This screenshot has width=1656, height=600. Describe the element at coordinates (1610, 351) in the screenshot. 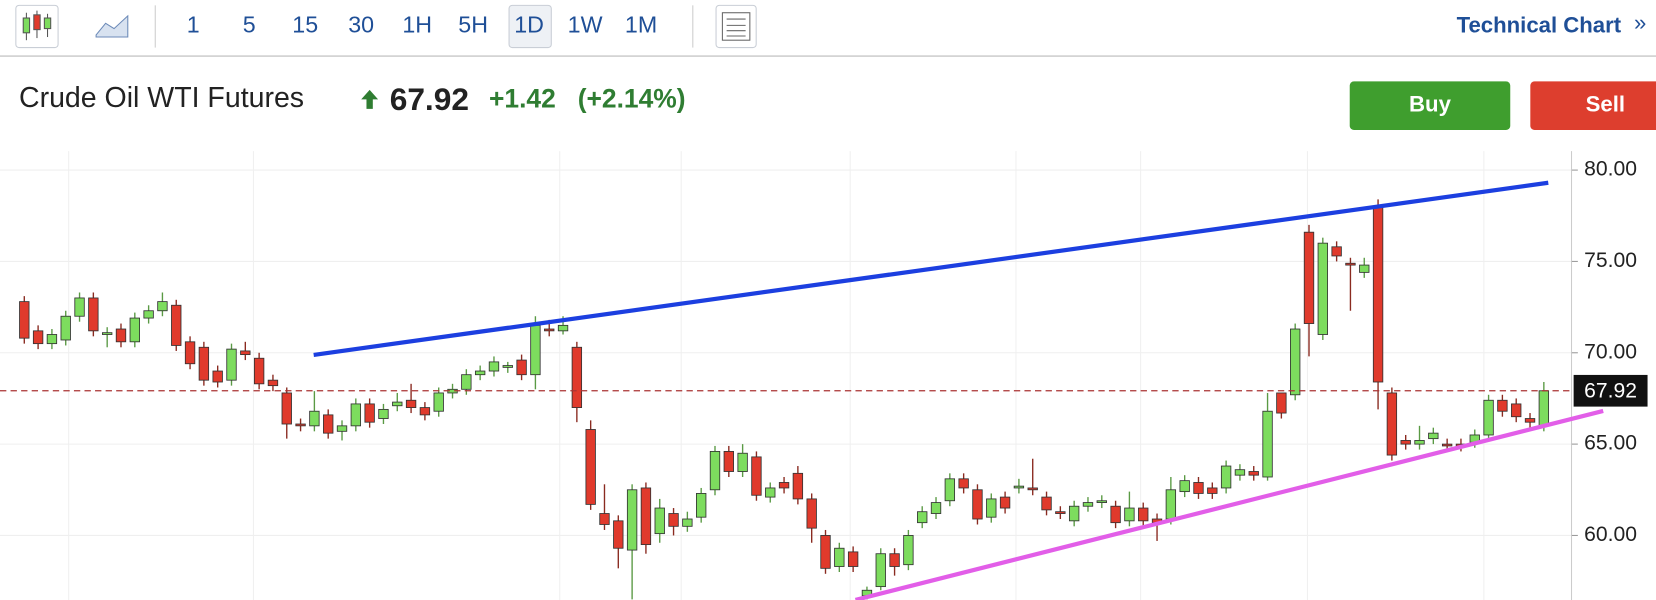

I see `y-tick-label: 70.00` at that location.